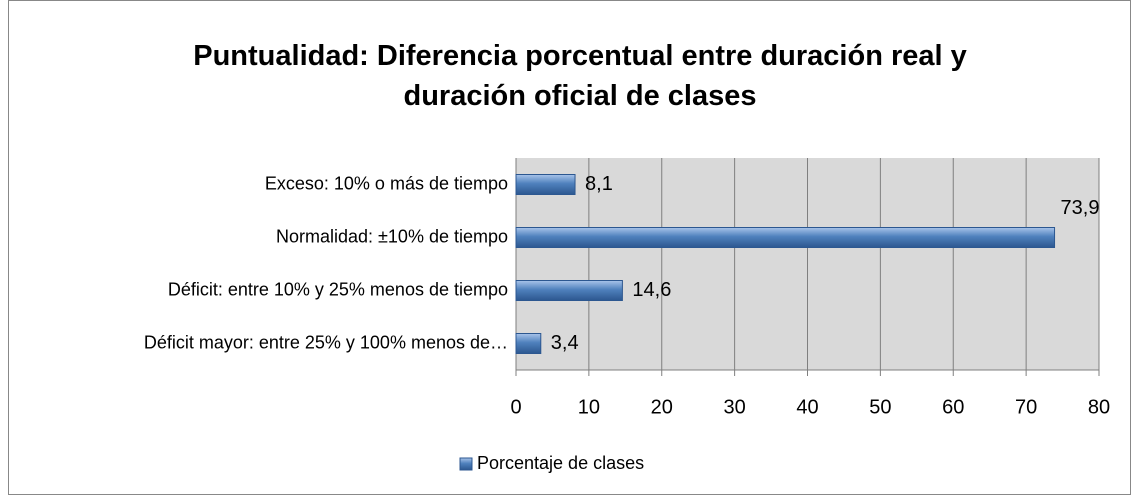 This screenshot has width=1131, height=495. What do you see at coordinates (386, 183) in the screenshot?
I see `y-tick-label: Exceso: 10% o más de tiempo` at bounding box center [386, 183].